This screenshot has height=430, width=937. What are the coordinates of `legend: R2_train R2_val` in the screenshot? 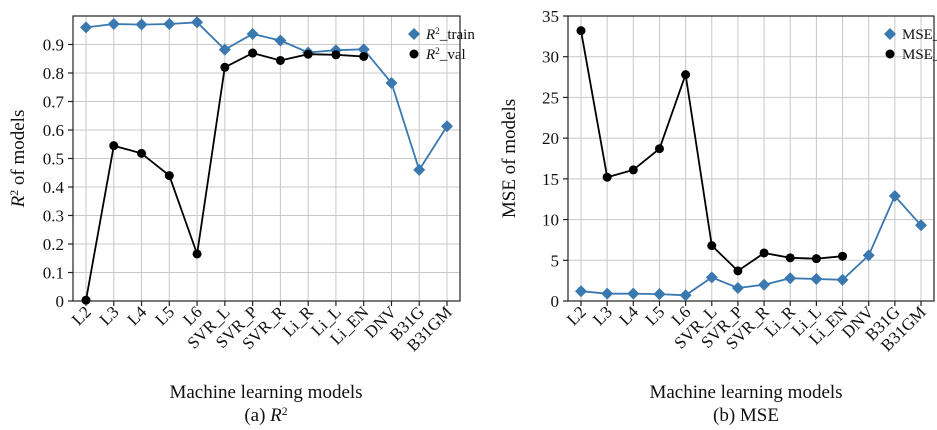 It's located at (441, 45).